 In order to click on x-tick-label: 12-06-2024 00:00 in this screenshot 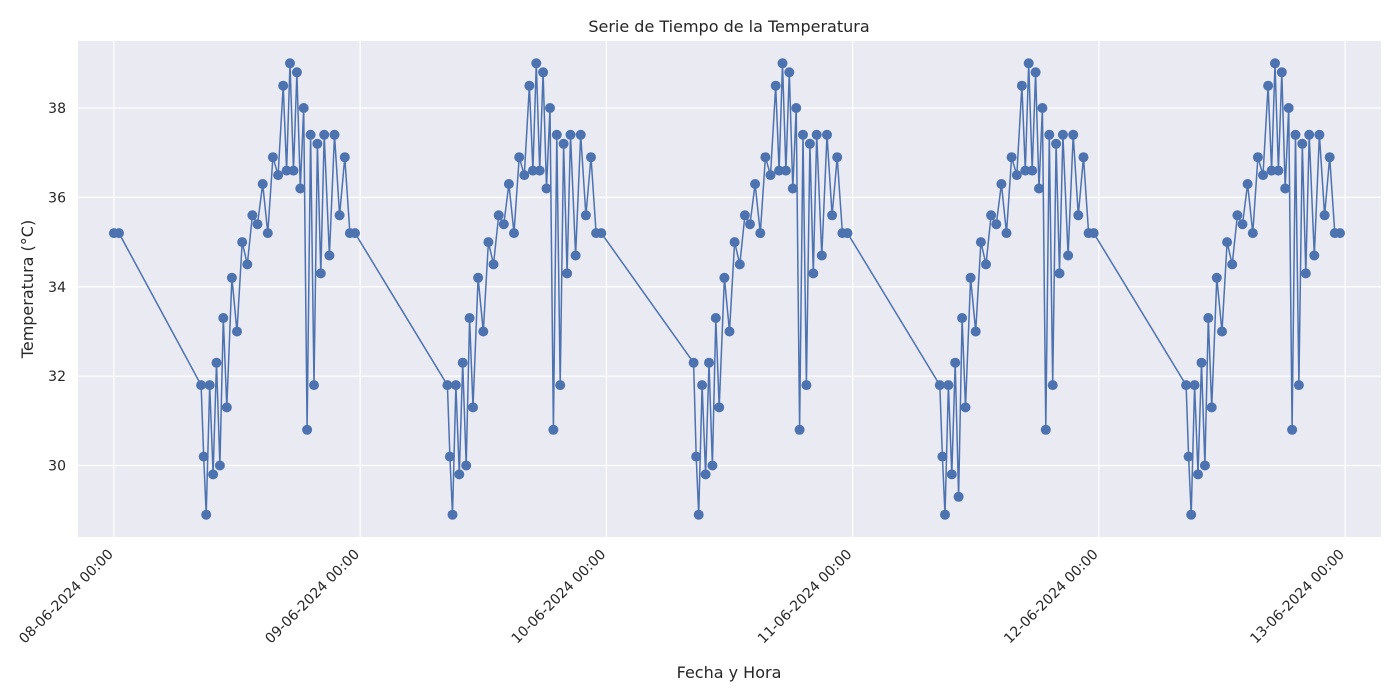, I will do `click(1051, 597)`.